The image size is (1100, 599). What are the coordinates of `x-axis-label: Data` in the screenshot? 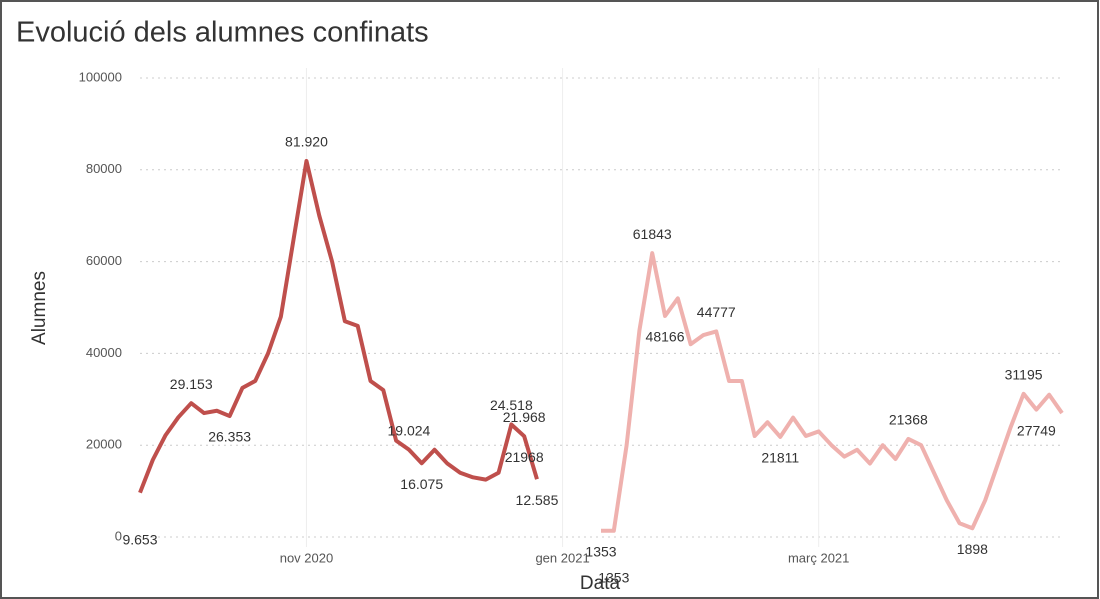 It's located at (600, 583).